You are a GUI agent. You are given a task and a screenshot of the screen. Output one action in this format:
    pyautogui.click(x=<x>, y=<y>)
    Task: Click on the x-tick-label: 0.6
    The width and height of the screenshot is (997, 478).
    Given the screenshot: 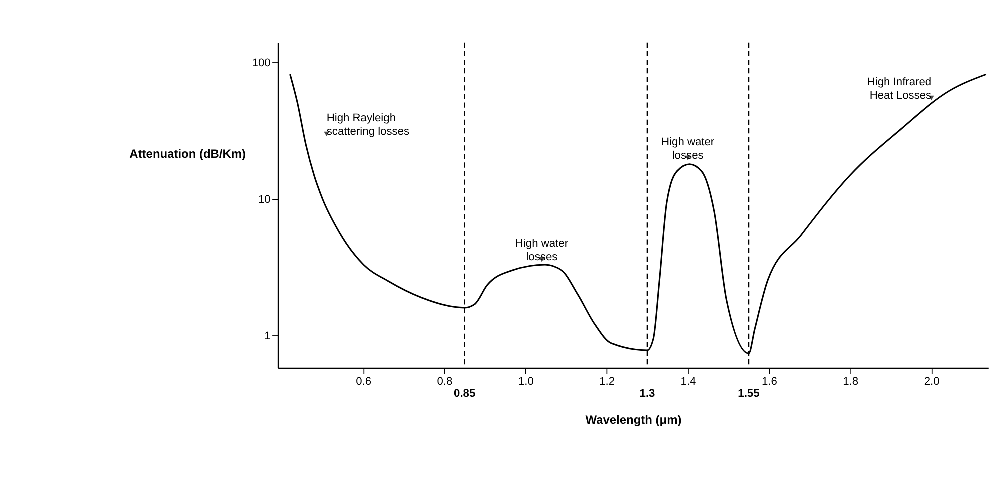 What is the action you would take?
    pyautogui.click(x=364, y=382)
    